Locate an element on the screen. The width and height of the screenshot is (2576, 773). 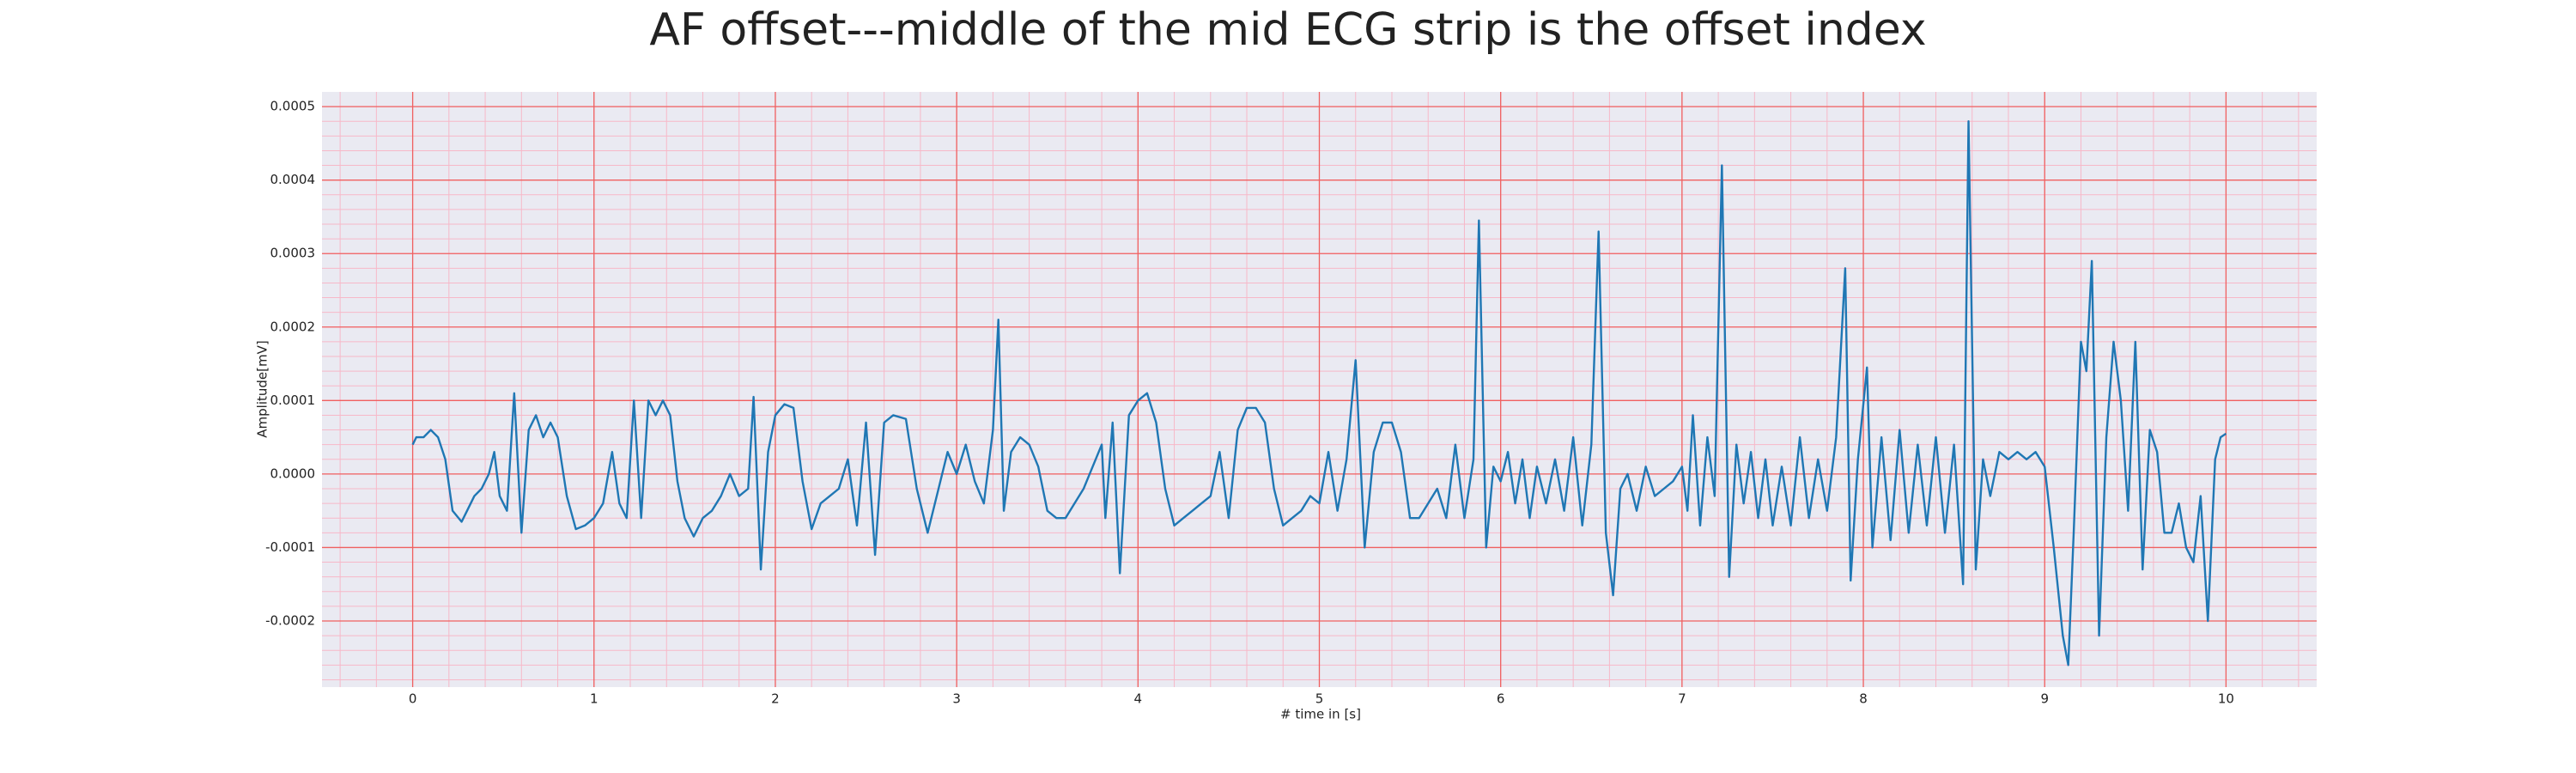
x-tick-label: 4 is located at coordinates (1138, 699).